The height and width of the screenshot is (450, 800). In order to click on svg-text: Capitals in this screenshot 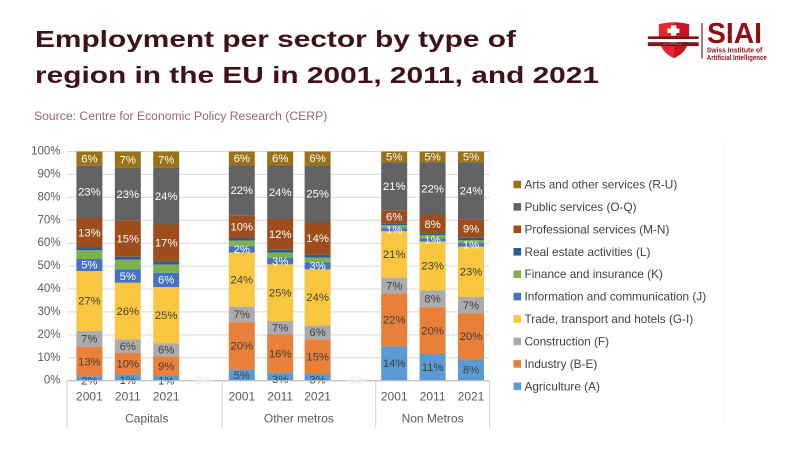, I will do `click(146, 419)`.